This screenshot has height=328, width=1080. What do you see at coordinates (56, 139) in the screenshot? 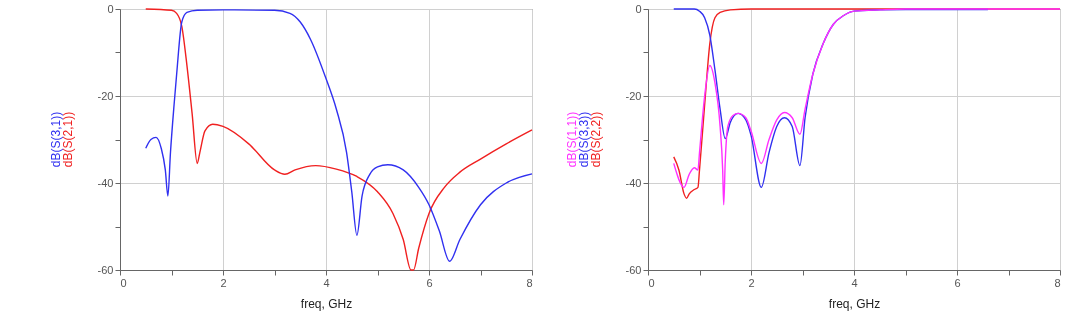
I see `text: dB(S(3,1))` at bounding box center [56, 139].